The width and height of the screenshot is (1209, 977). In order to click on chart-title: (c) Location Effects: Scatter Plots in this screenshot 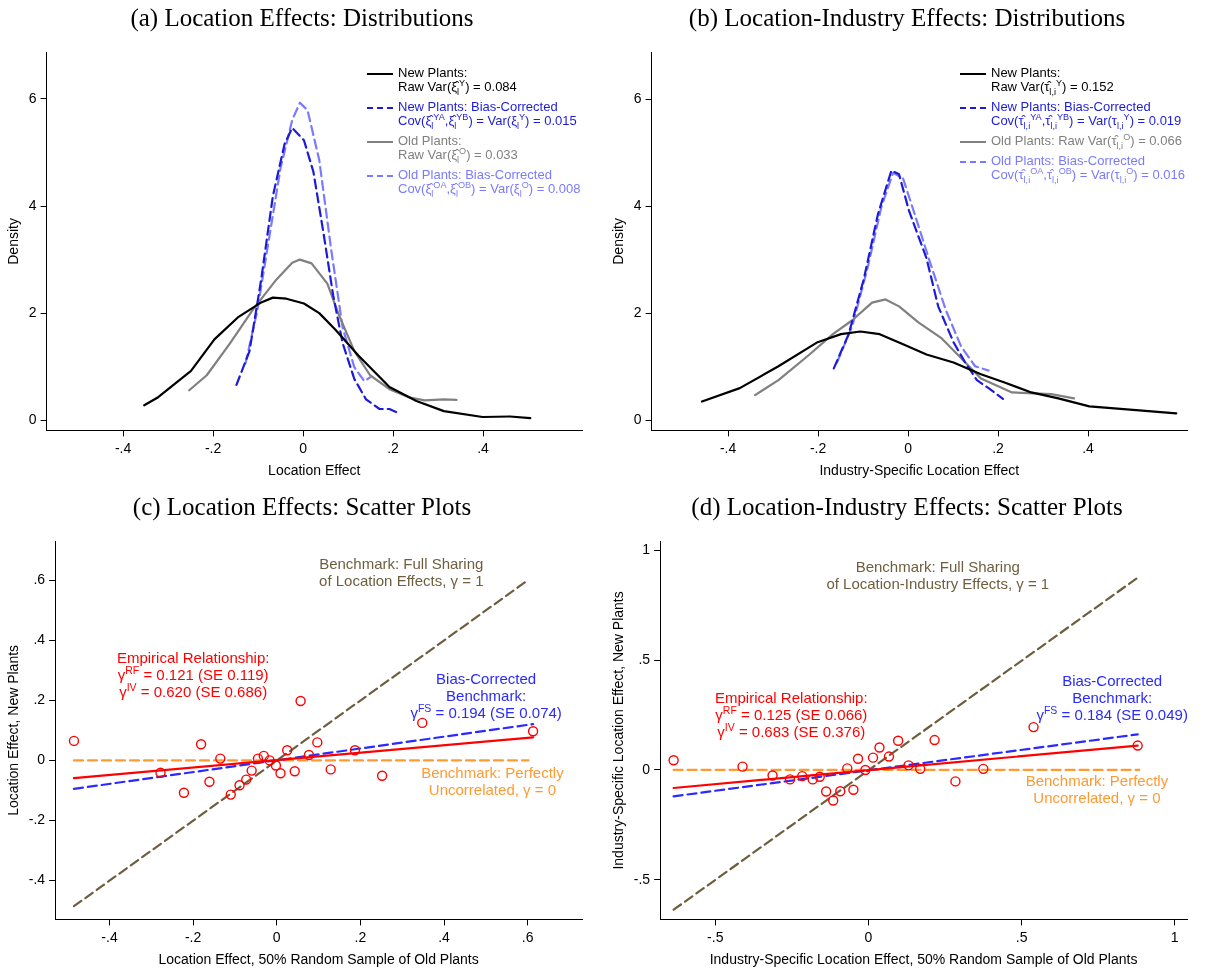, I will do `click(302, 507)`.